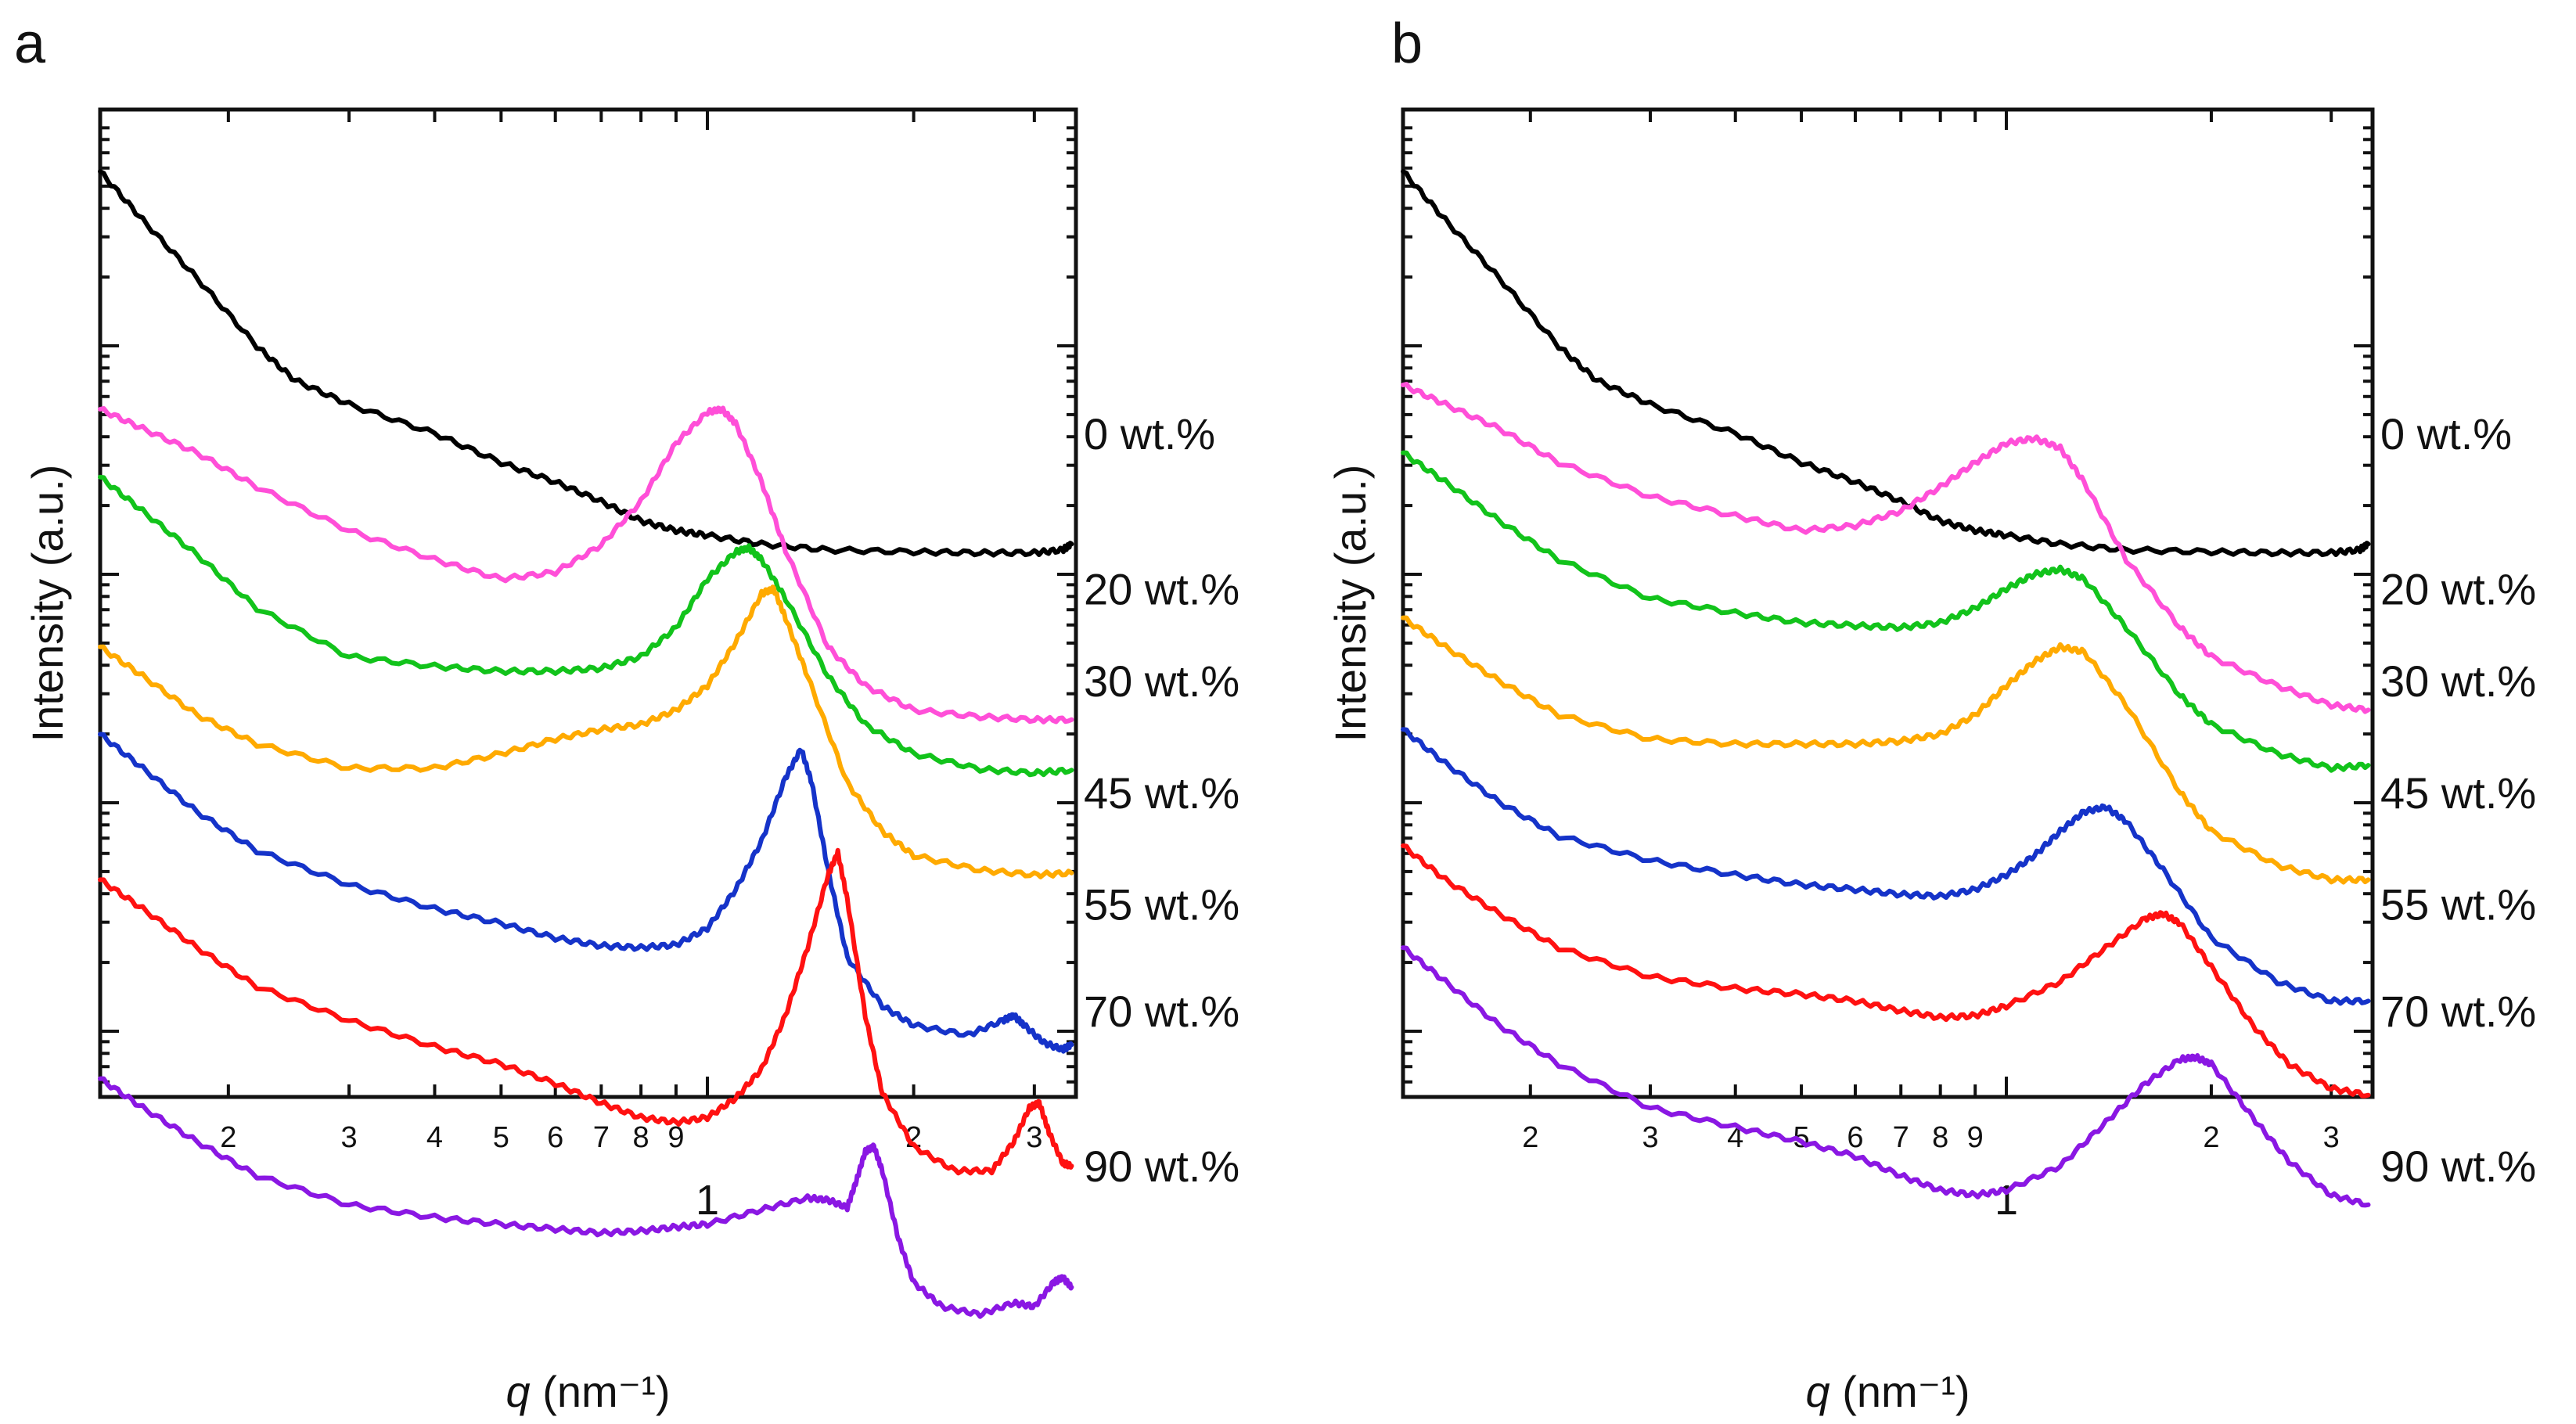 This screenshot has height=1424, width=2576. I want to click on x-tick-label: 5, so click(501, 1137).